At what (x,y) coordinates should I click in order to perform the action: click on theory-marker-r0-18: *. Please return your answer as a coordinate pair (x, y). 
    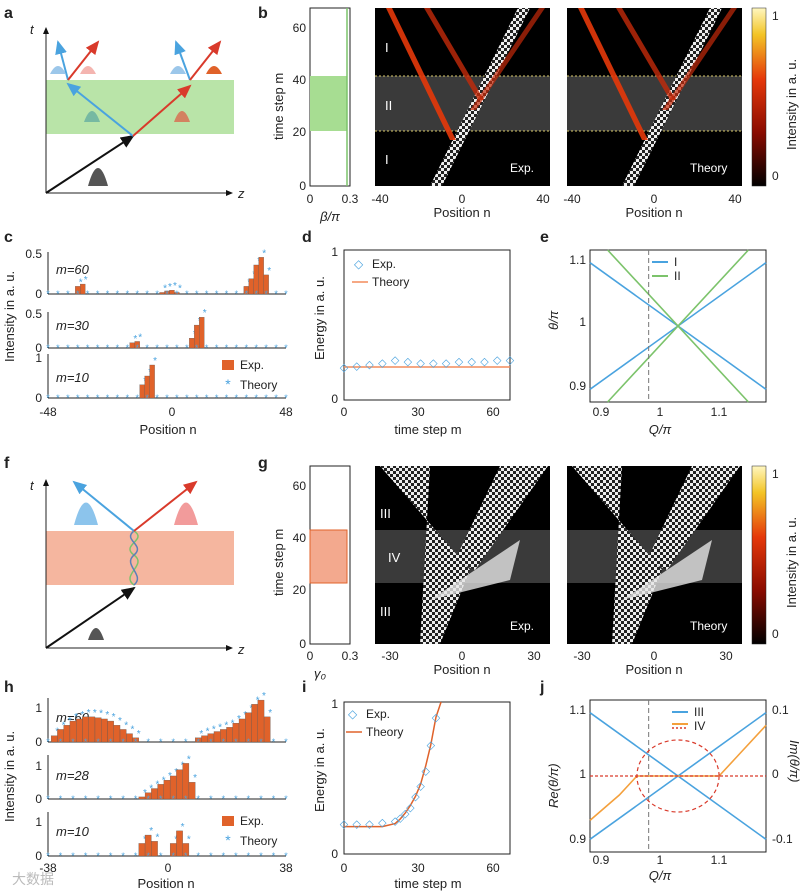
    Looking at the image, I should click on (226, 725).